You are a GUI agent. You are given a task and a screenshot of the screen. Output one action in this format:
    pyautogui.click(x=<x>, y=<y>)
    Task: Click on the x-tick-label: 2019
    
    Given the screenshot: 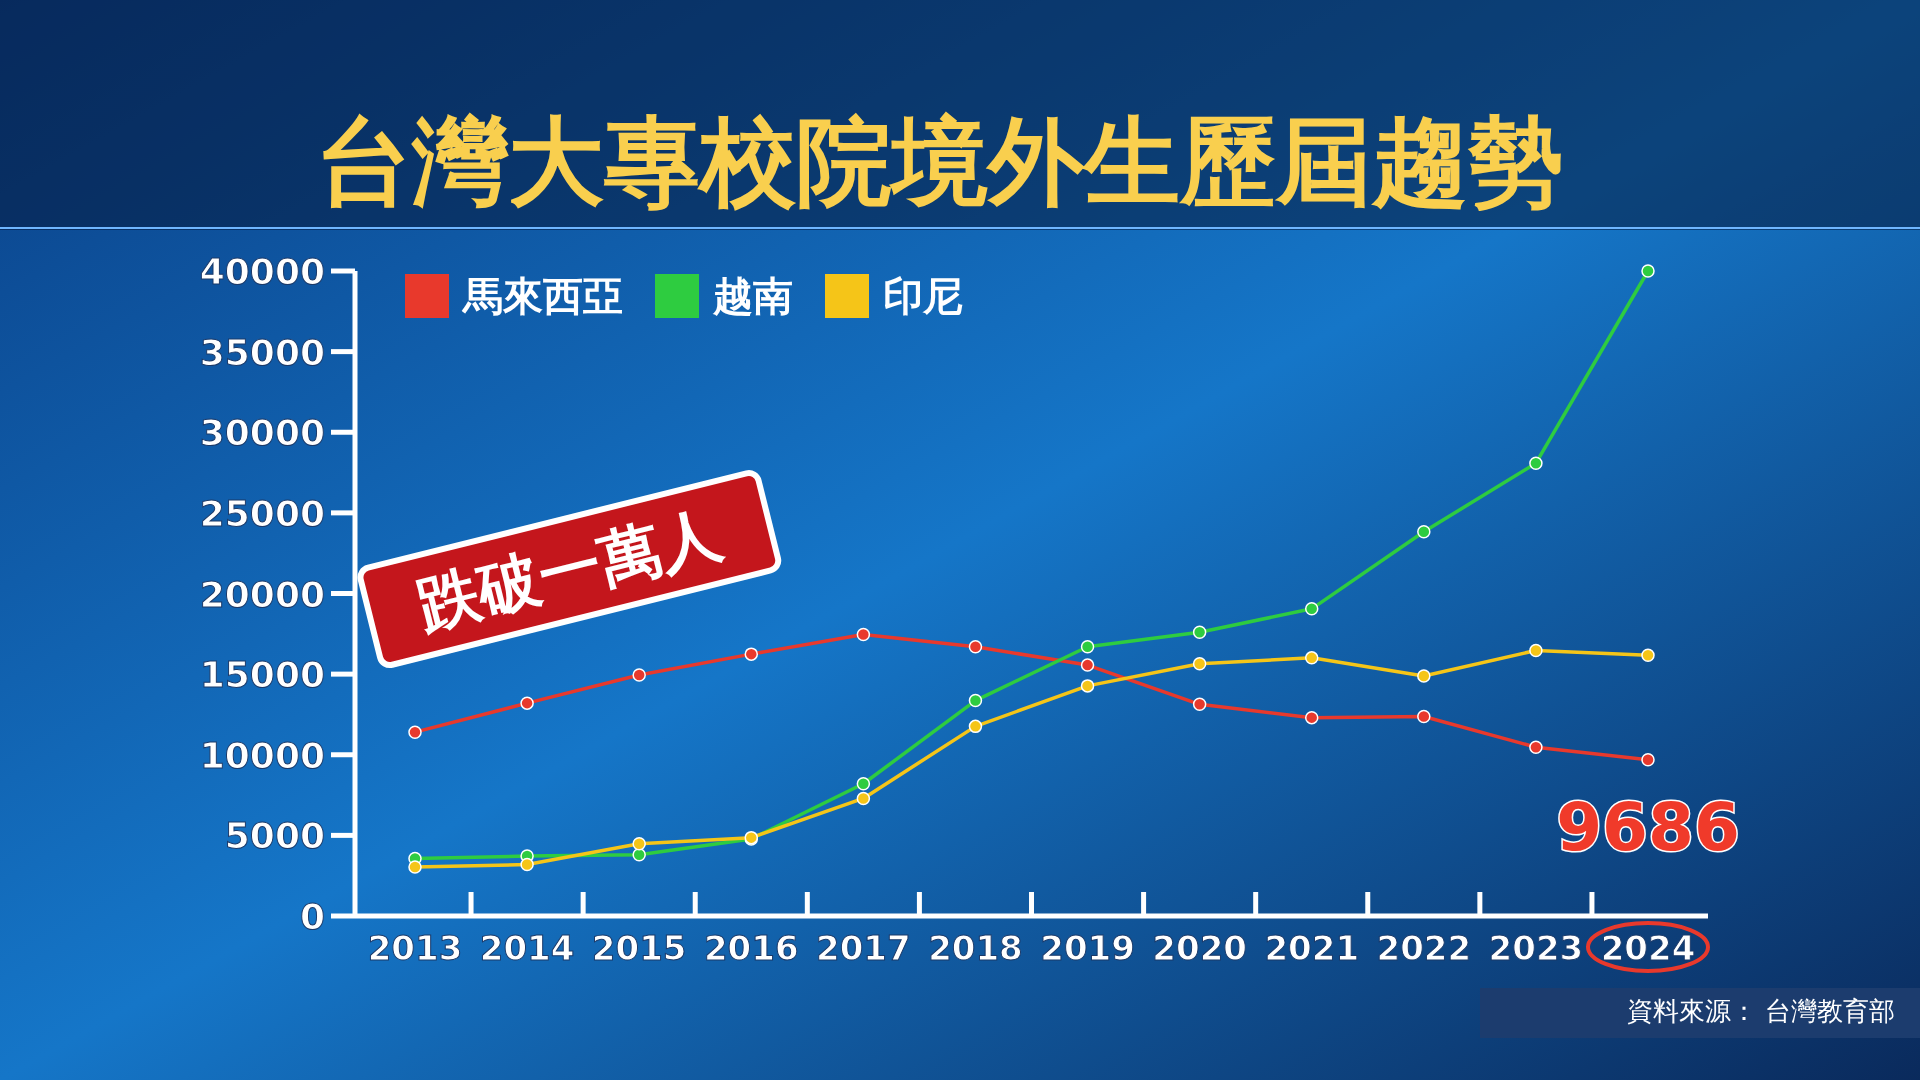 What is the action you would take?
    pyautogui.click(x=1087, y=948)
    